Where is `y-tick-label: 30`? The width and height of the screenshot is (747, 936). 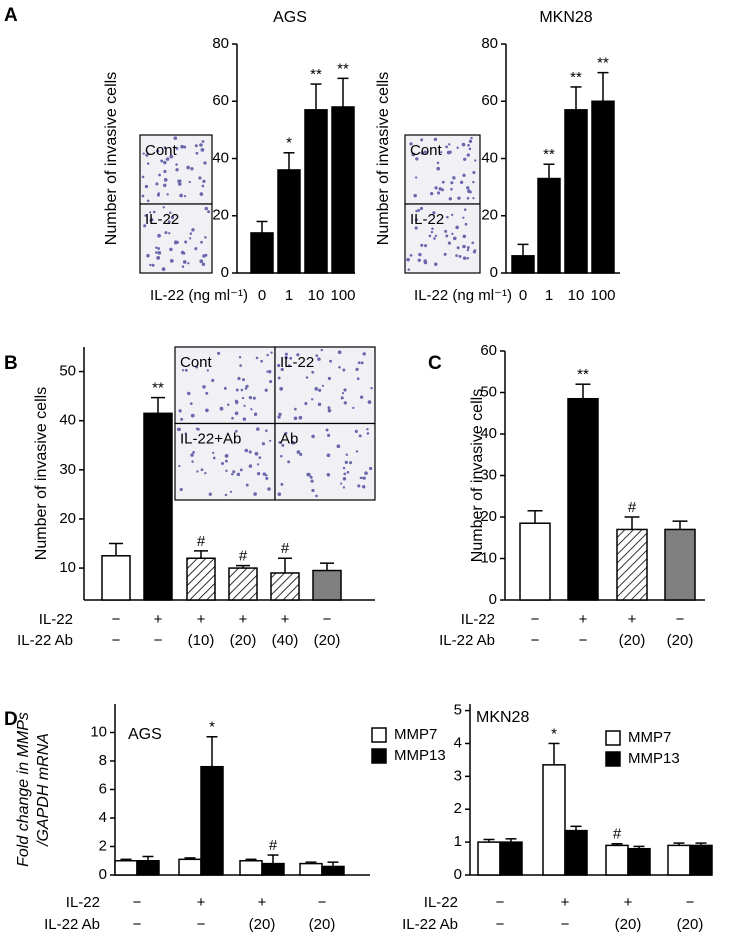
y-tick-label: 30 is located at coordinates (488, 474).